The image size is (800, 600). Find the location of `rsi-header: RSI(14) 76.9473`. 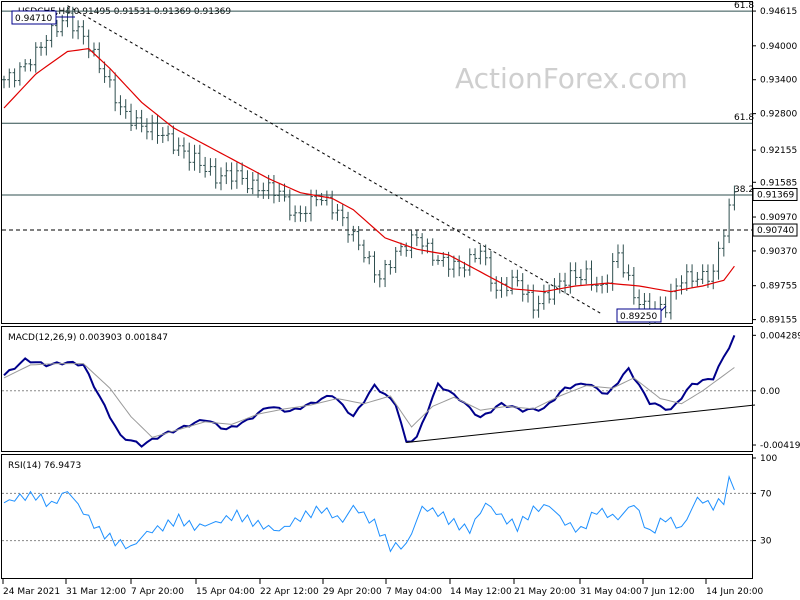

rsi-header: RSI(14) 76.9473 is located at coordinates (44, 466).